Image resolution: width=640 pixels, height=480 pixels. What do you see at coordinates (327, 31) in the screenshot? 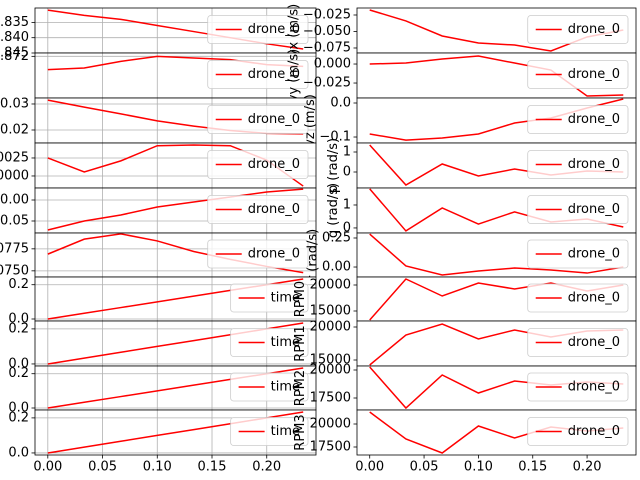
I see `y-tick-label: −0.050` at bounding box center [327, 31].